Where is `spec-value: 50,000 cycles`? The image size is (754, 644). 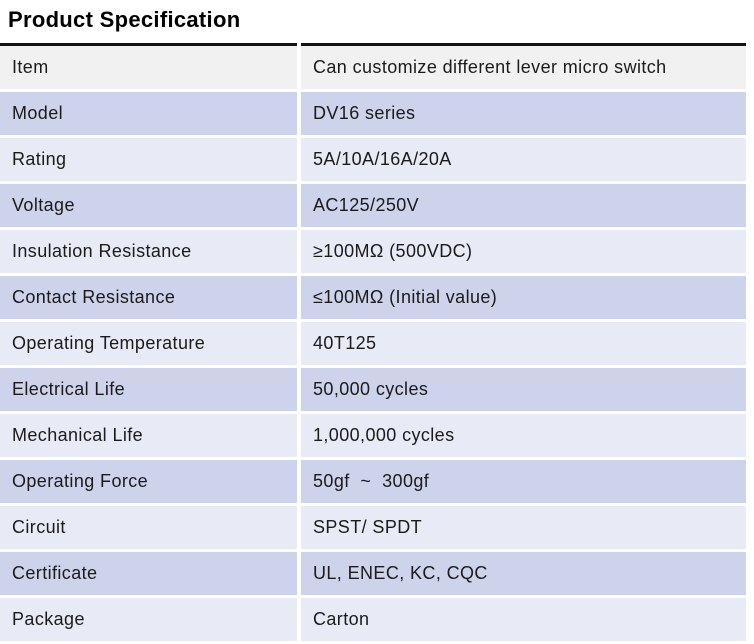 spec-value: 50,000 cycles is located at coordinates (523, 389).